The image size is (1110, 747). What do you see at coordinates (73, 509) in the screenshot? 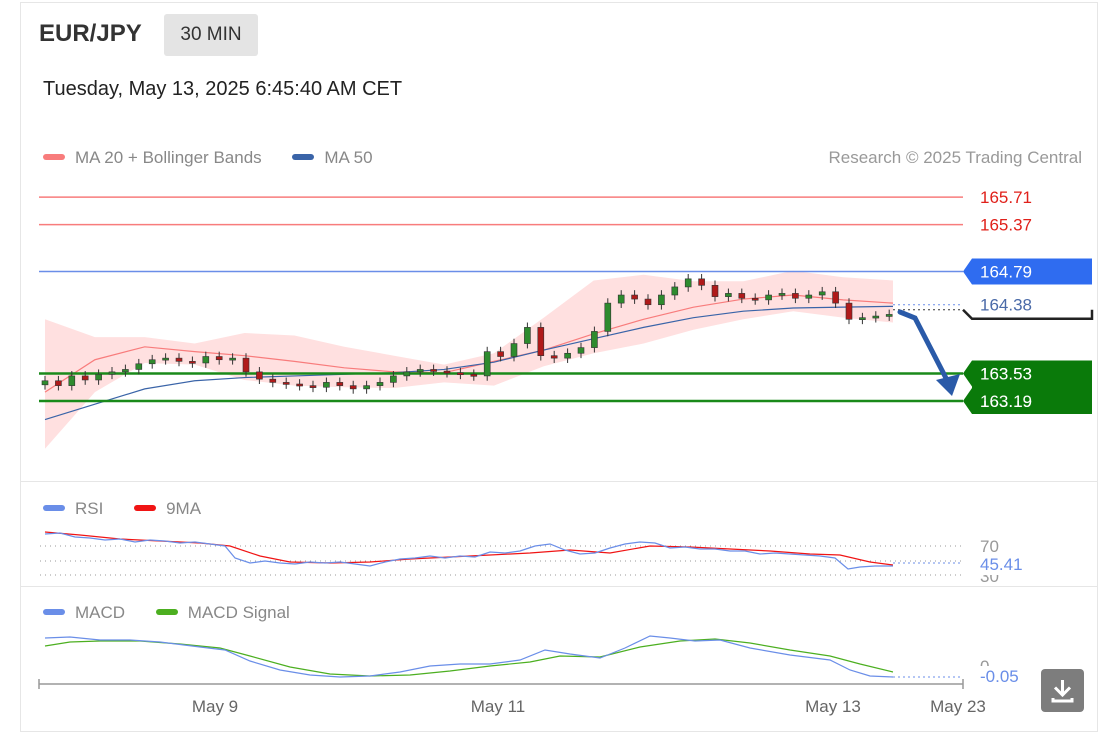
I see `legend-rsi: RSI` at bounding box center [73, 509].